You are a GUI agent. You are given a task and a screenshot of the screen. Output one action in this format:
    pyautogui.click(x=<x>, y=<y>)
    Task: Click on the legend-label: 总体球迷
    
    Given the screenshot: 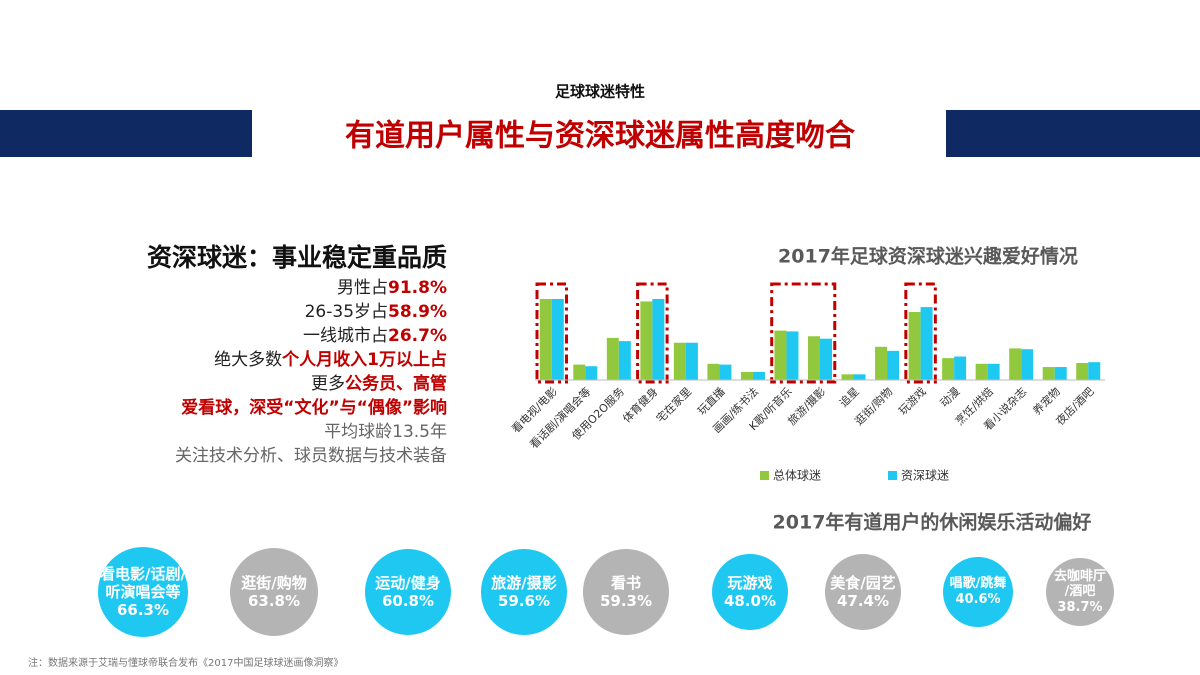 What is the action you would take?
    pyautogui.click(x=797, y=476)
    